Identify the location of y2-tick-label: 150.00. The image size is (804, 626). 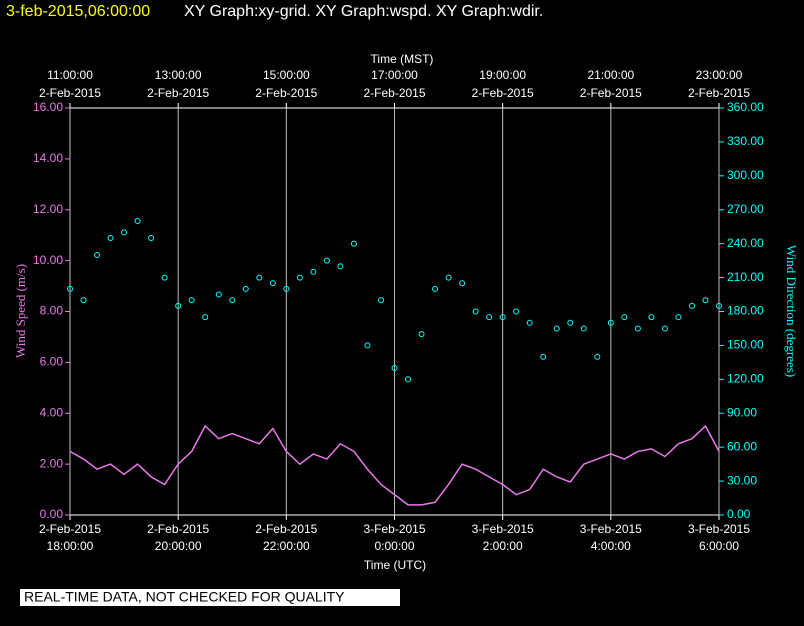
(745, 345).